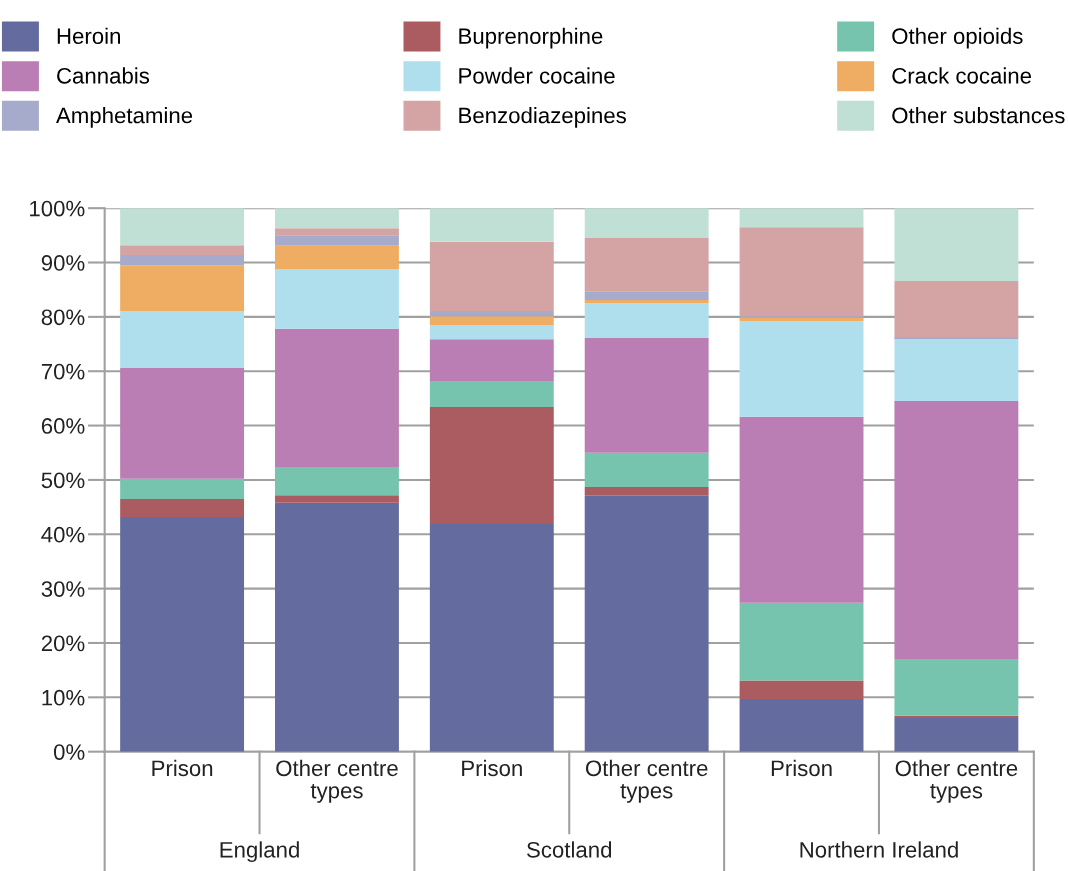 Image resolution: width=1068 pixels, height=871 pixels. I want to click on legend-label: Powder cocaine, so click(537, 75).